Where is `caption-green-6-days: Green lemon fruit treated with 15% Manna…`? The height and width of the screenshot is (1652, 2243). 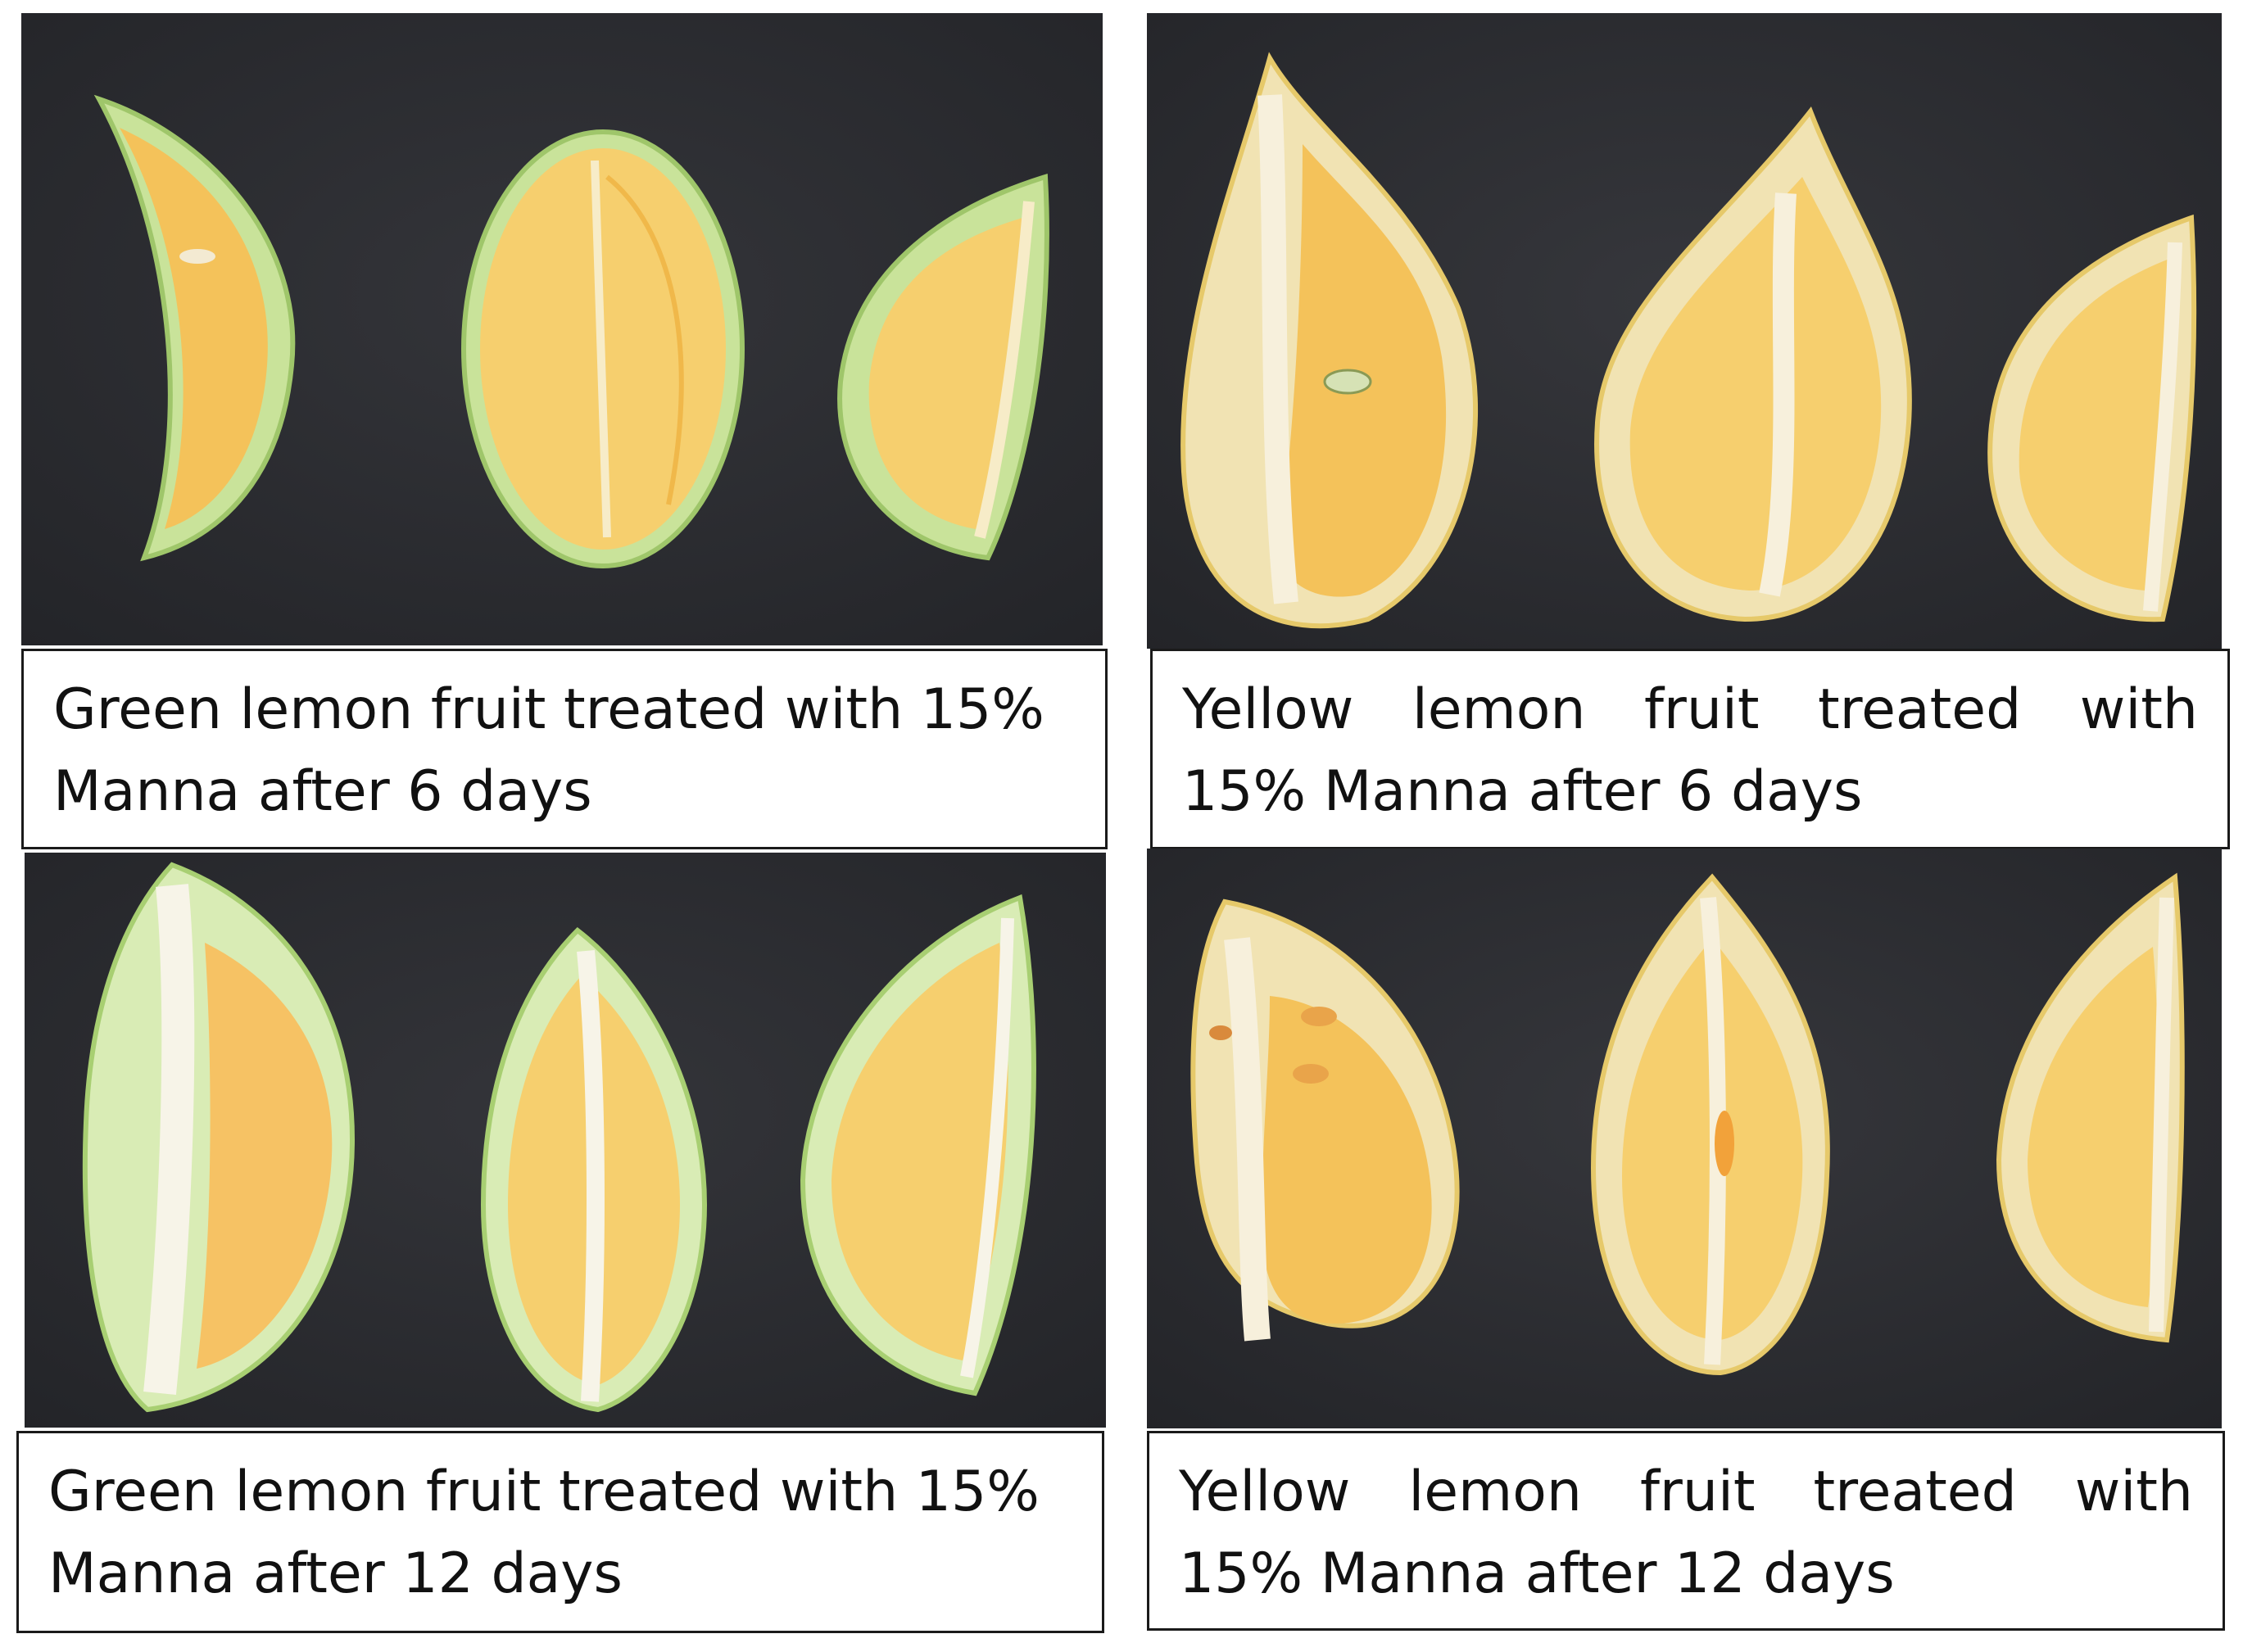
caption-green-6-days: Green lemon fruit treated with 15% Manna… is located at coordinates (564, 749).